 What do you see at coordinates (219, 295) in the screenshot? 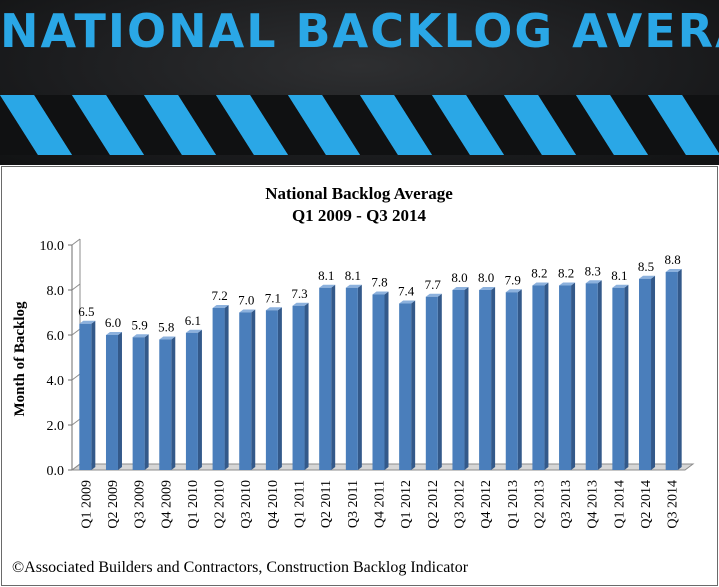
I see `data-label: 7.2` at bounding box center [219, 295].